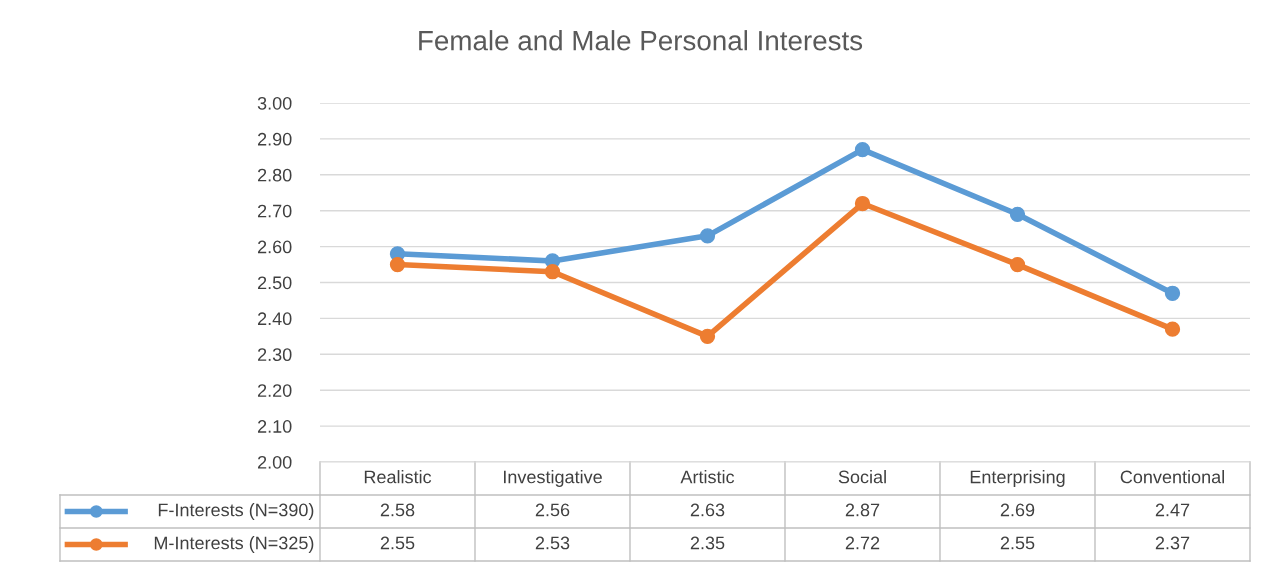 This screenshot has height=577, width=1283. I want to click on y-tick-label: 2.30, so click(274, 355).